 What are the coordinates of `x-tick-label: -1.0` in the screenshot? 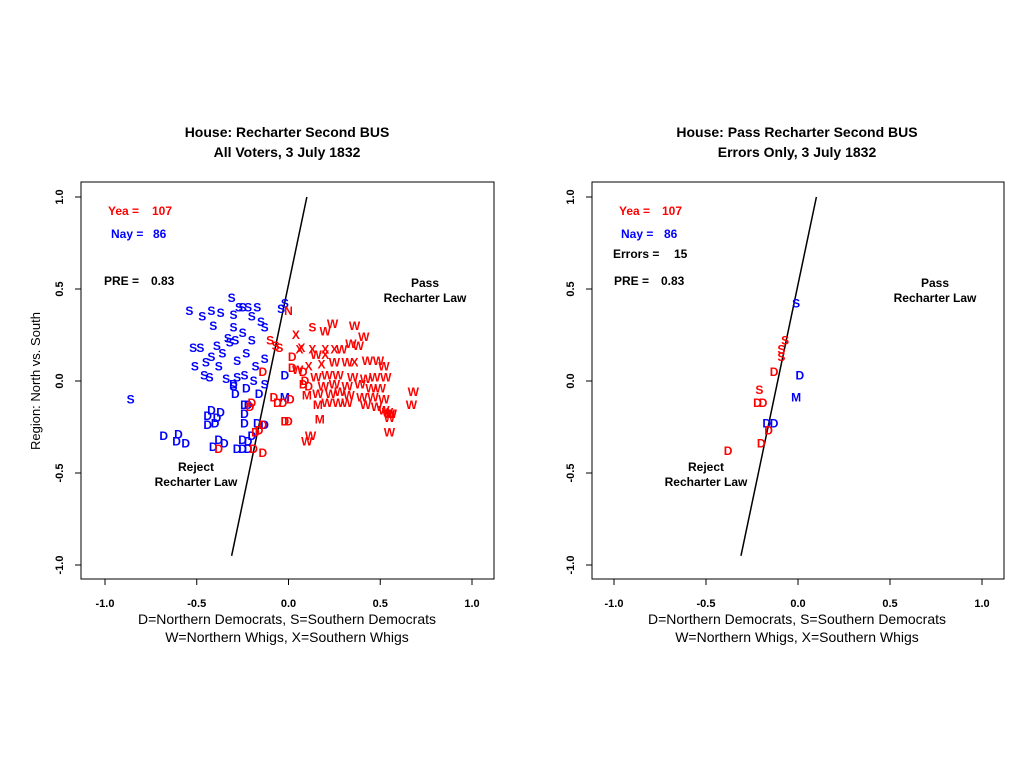 It's located at (105, 604).